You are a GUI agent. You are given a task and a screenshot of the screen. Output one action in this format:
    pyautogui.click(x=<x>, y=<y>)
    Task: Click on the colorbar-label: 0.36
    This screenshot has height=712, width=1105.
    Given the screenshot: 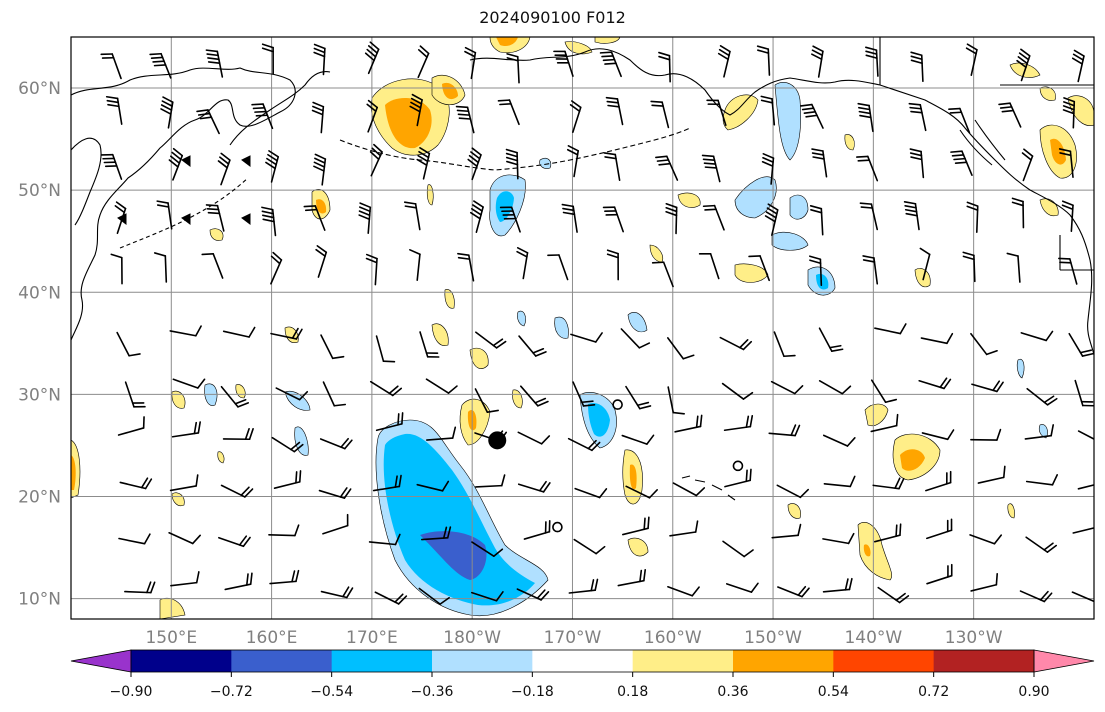 What is the action you would take?
    pyautogui.click(x=732, y=692)
    